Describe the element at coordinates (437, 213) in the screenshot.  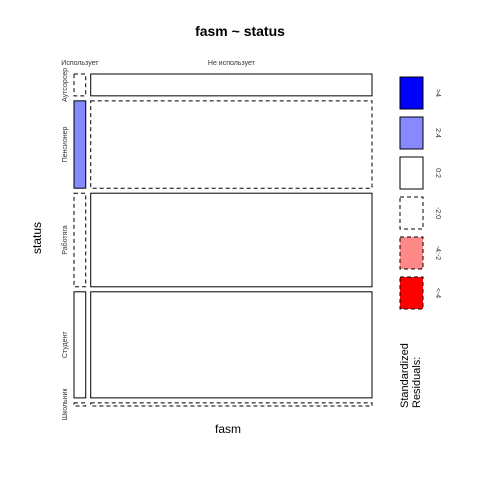
I see `legend-label-3: -2:0` at that location.